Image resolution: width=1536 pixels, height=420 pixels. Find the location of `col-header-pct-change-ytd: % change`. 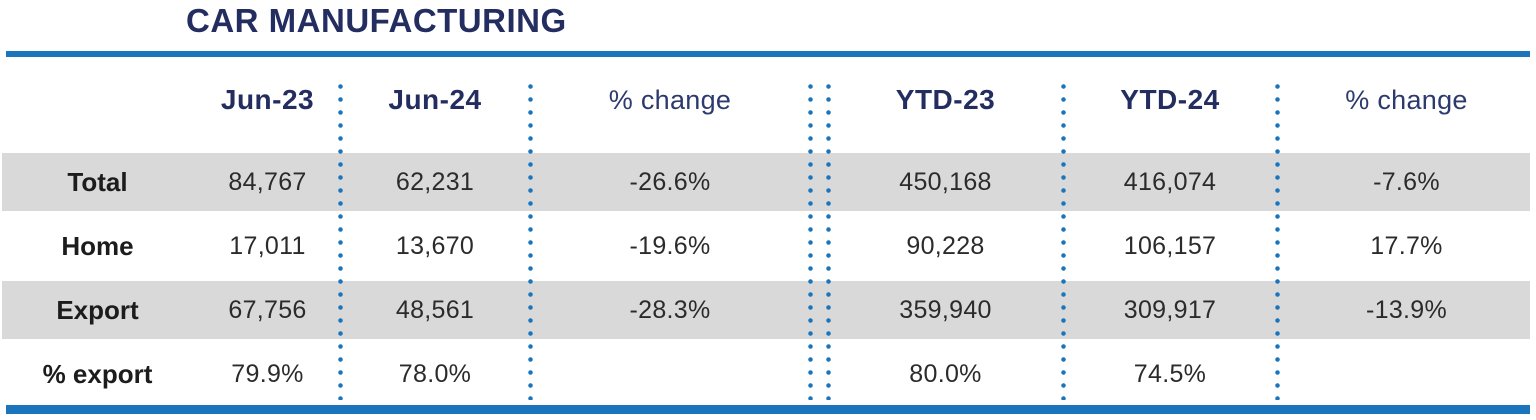

col-header-pct-change-ytd: % change is located at coordinates (1406, 99).